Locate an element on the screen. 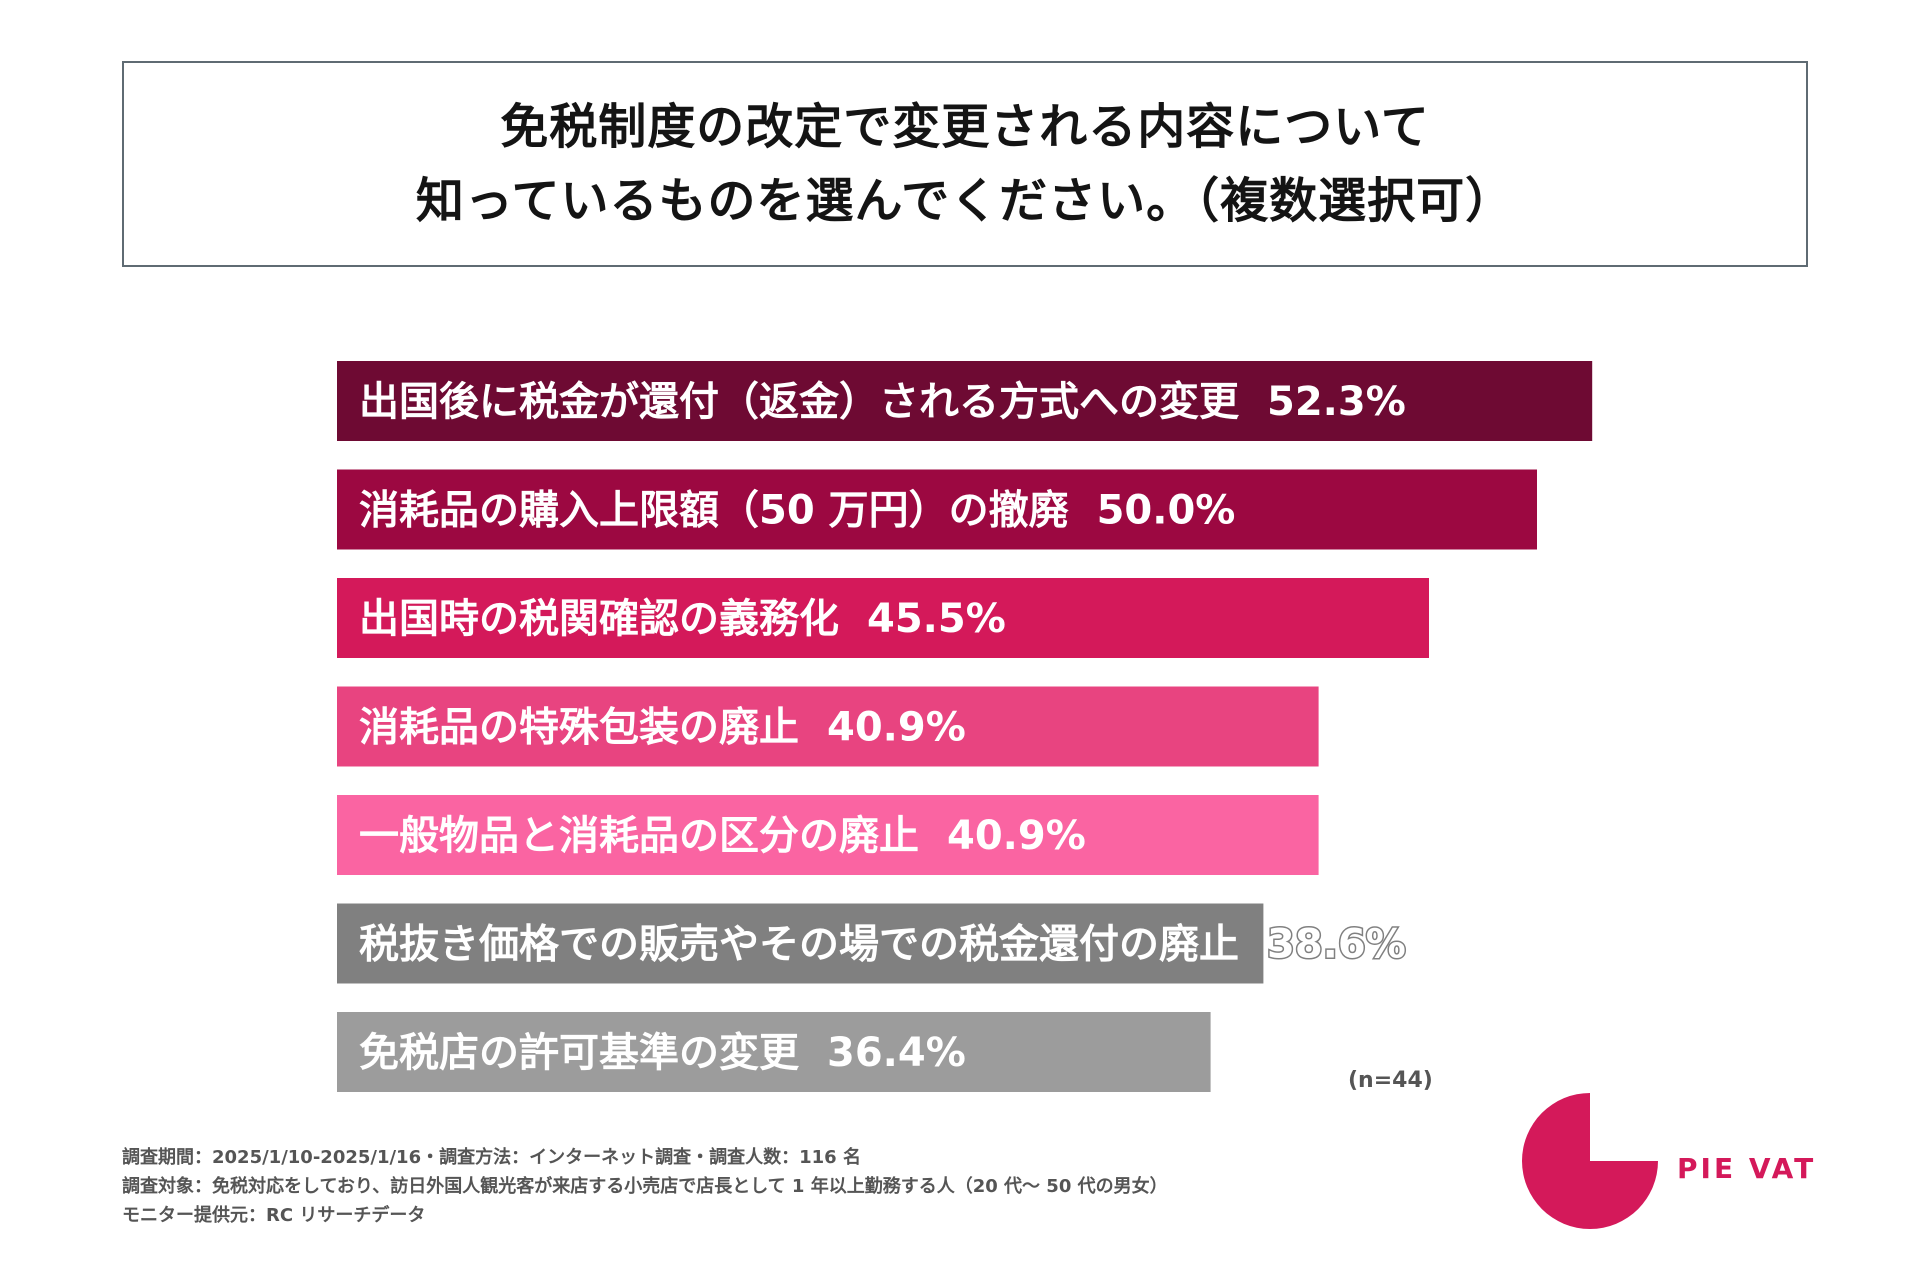 This screenshot has width=1920, height=1280. category-label-7: 免税店の許可基準の変更 is located at coordinates (579, 1053).